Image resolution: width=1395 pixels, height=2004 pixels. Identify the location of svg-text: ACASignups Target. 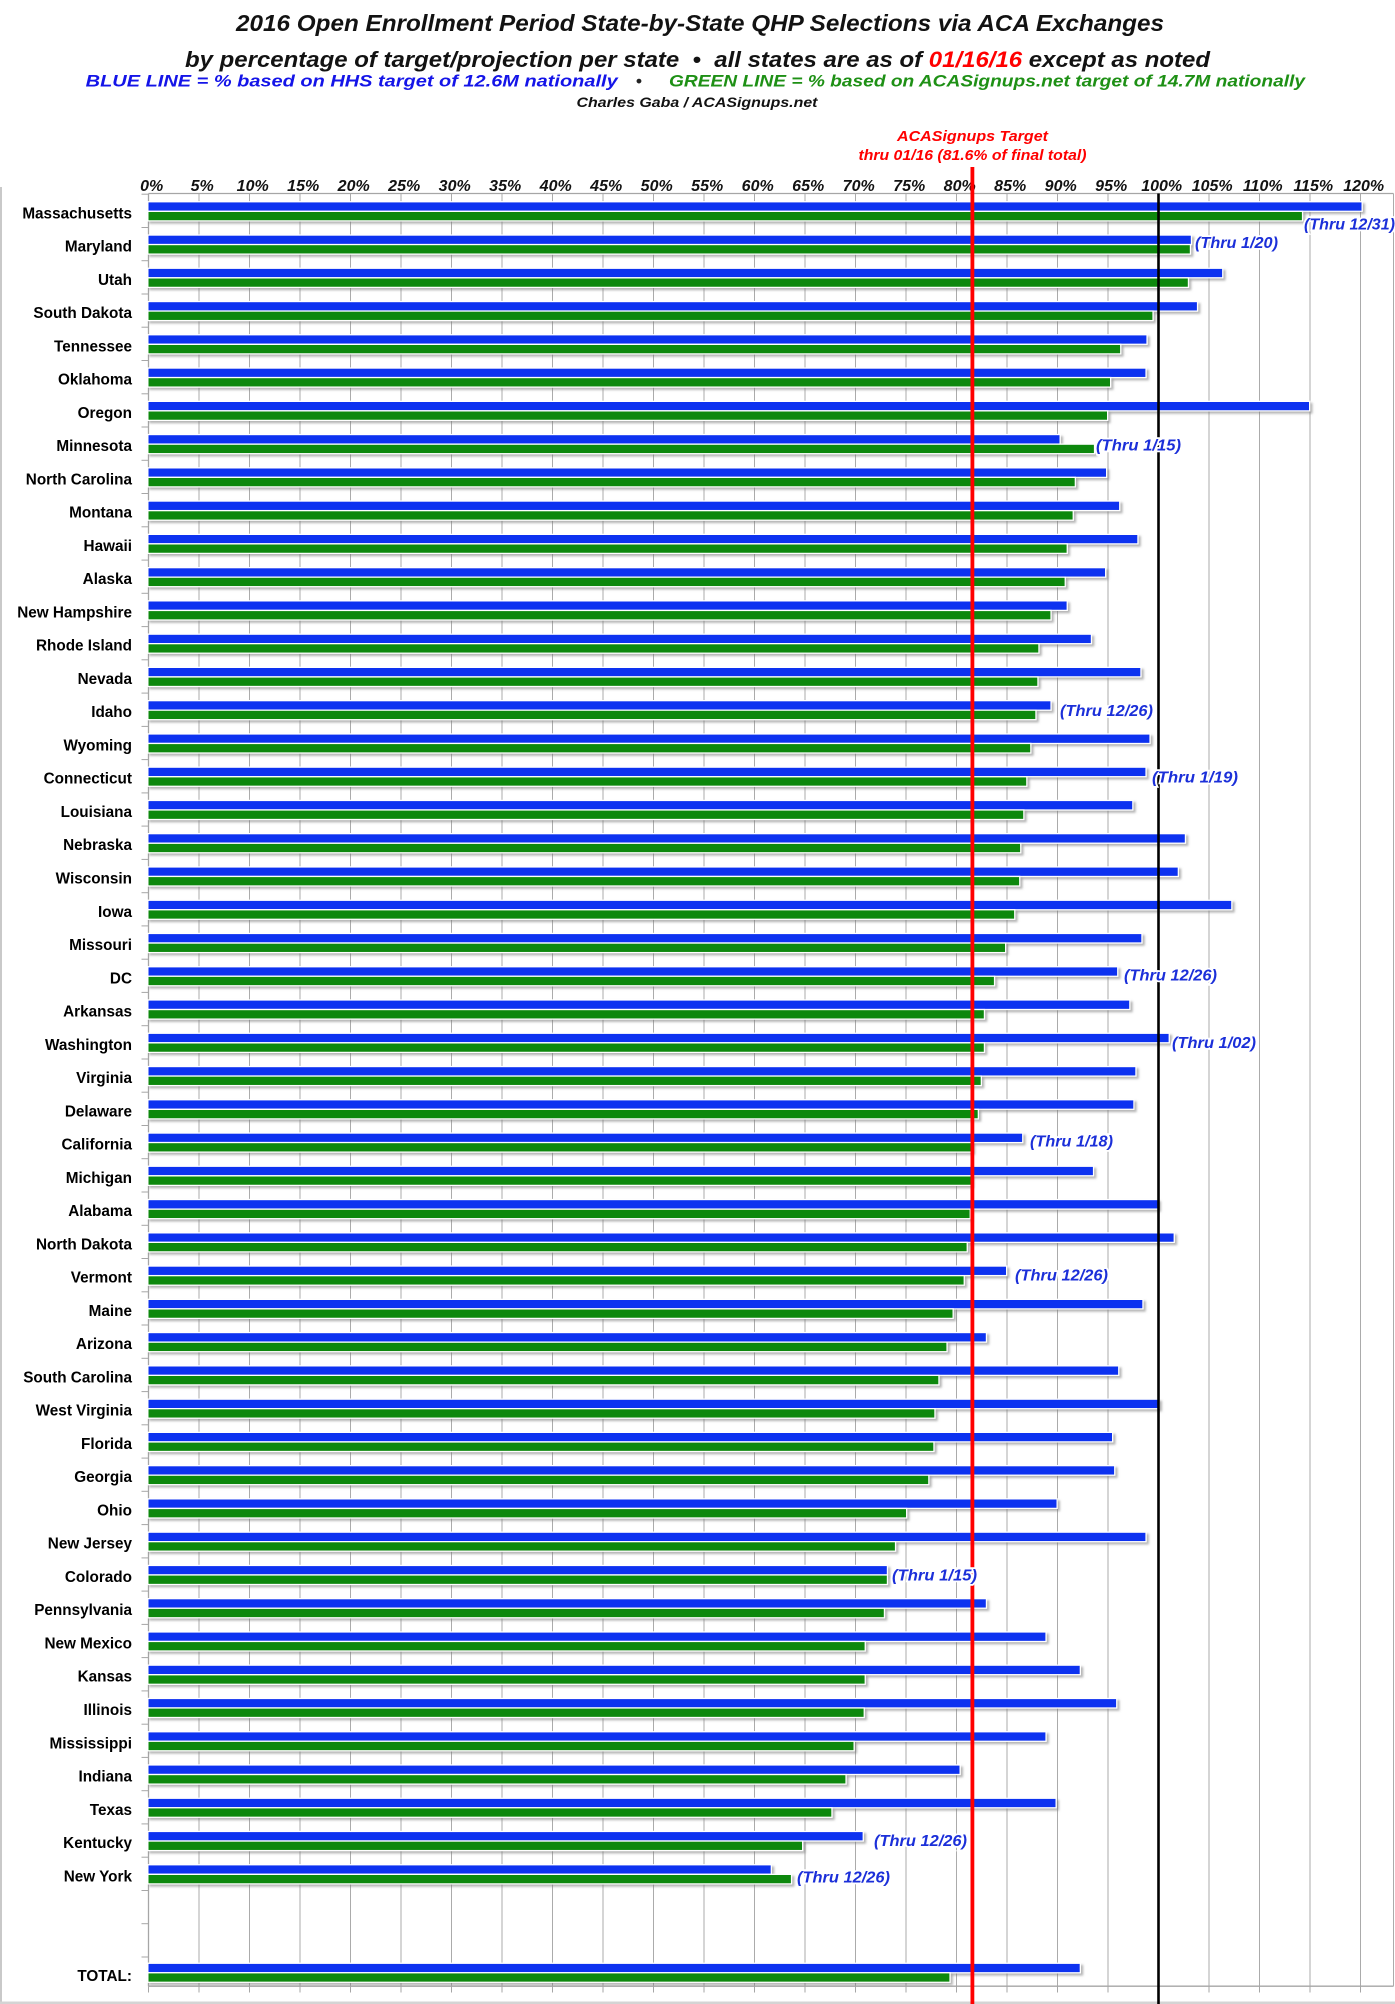
(972, 136).